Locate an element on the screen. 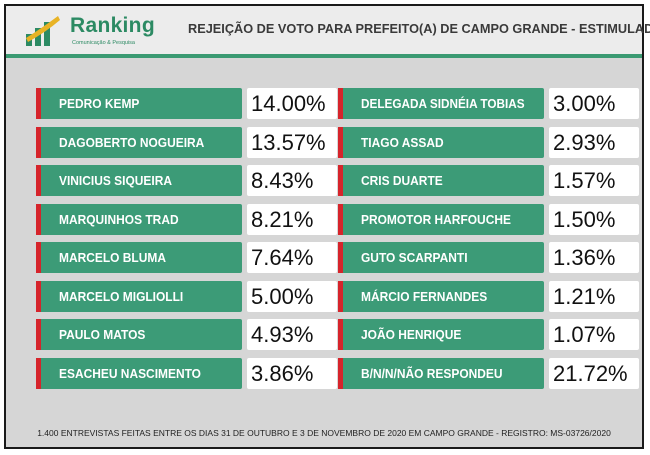 This screenshot has width=650, height=455. candidate-name: CRIS DUARTE is located at coordinates (402, 180).